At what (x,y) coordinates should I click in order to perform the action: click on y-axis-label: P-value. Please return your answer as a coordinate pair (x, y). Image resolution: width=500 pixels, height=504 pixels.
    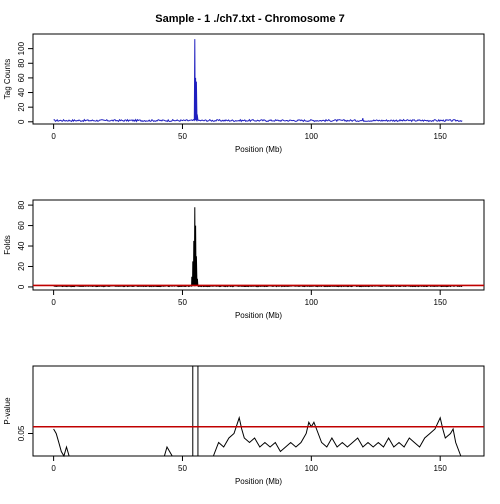
    Looking at the image, I should click on (7, 411).